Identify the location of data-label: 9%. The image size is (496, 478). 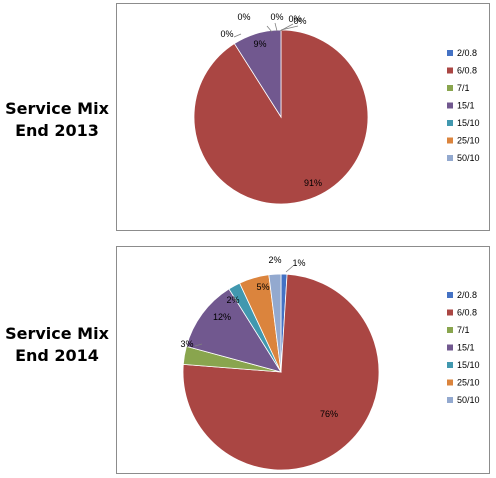
(259, 44).